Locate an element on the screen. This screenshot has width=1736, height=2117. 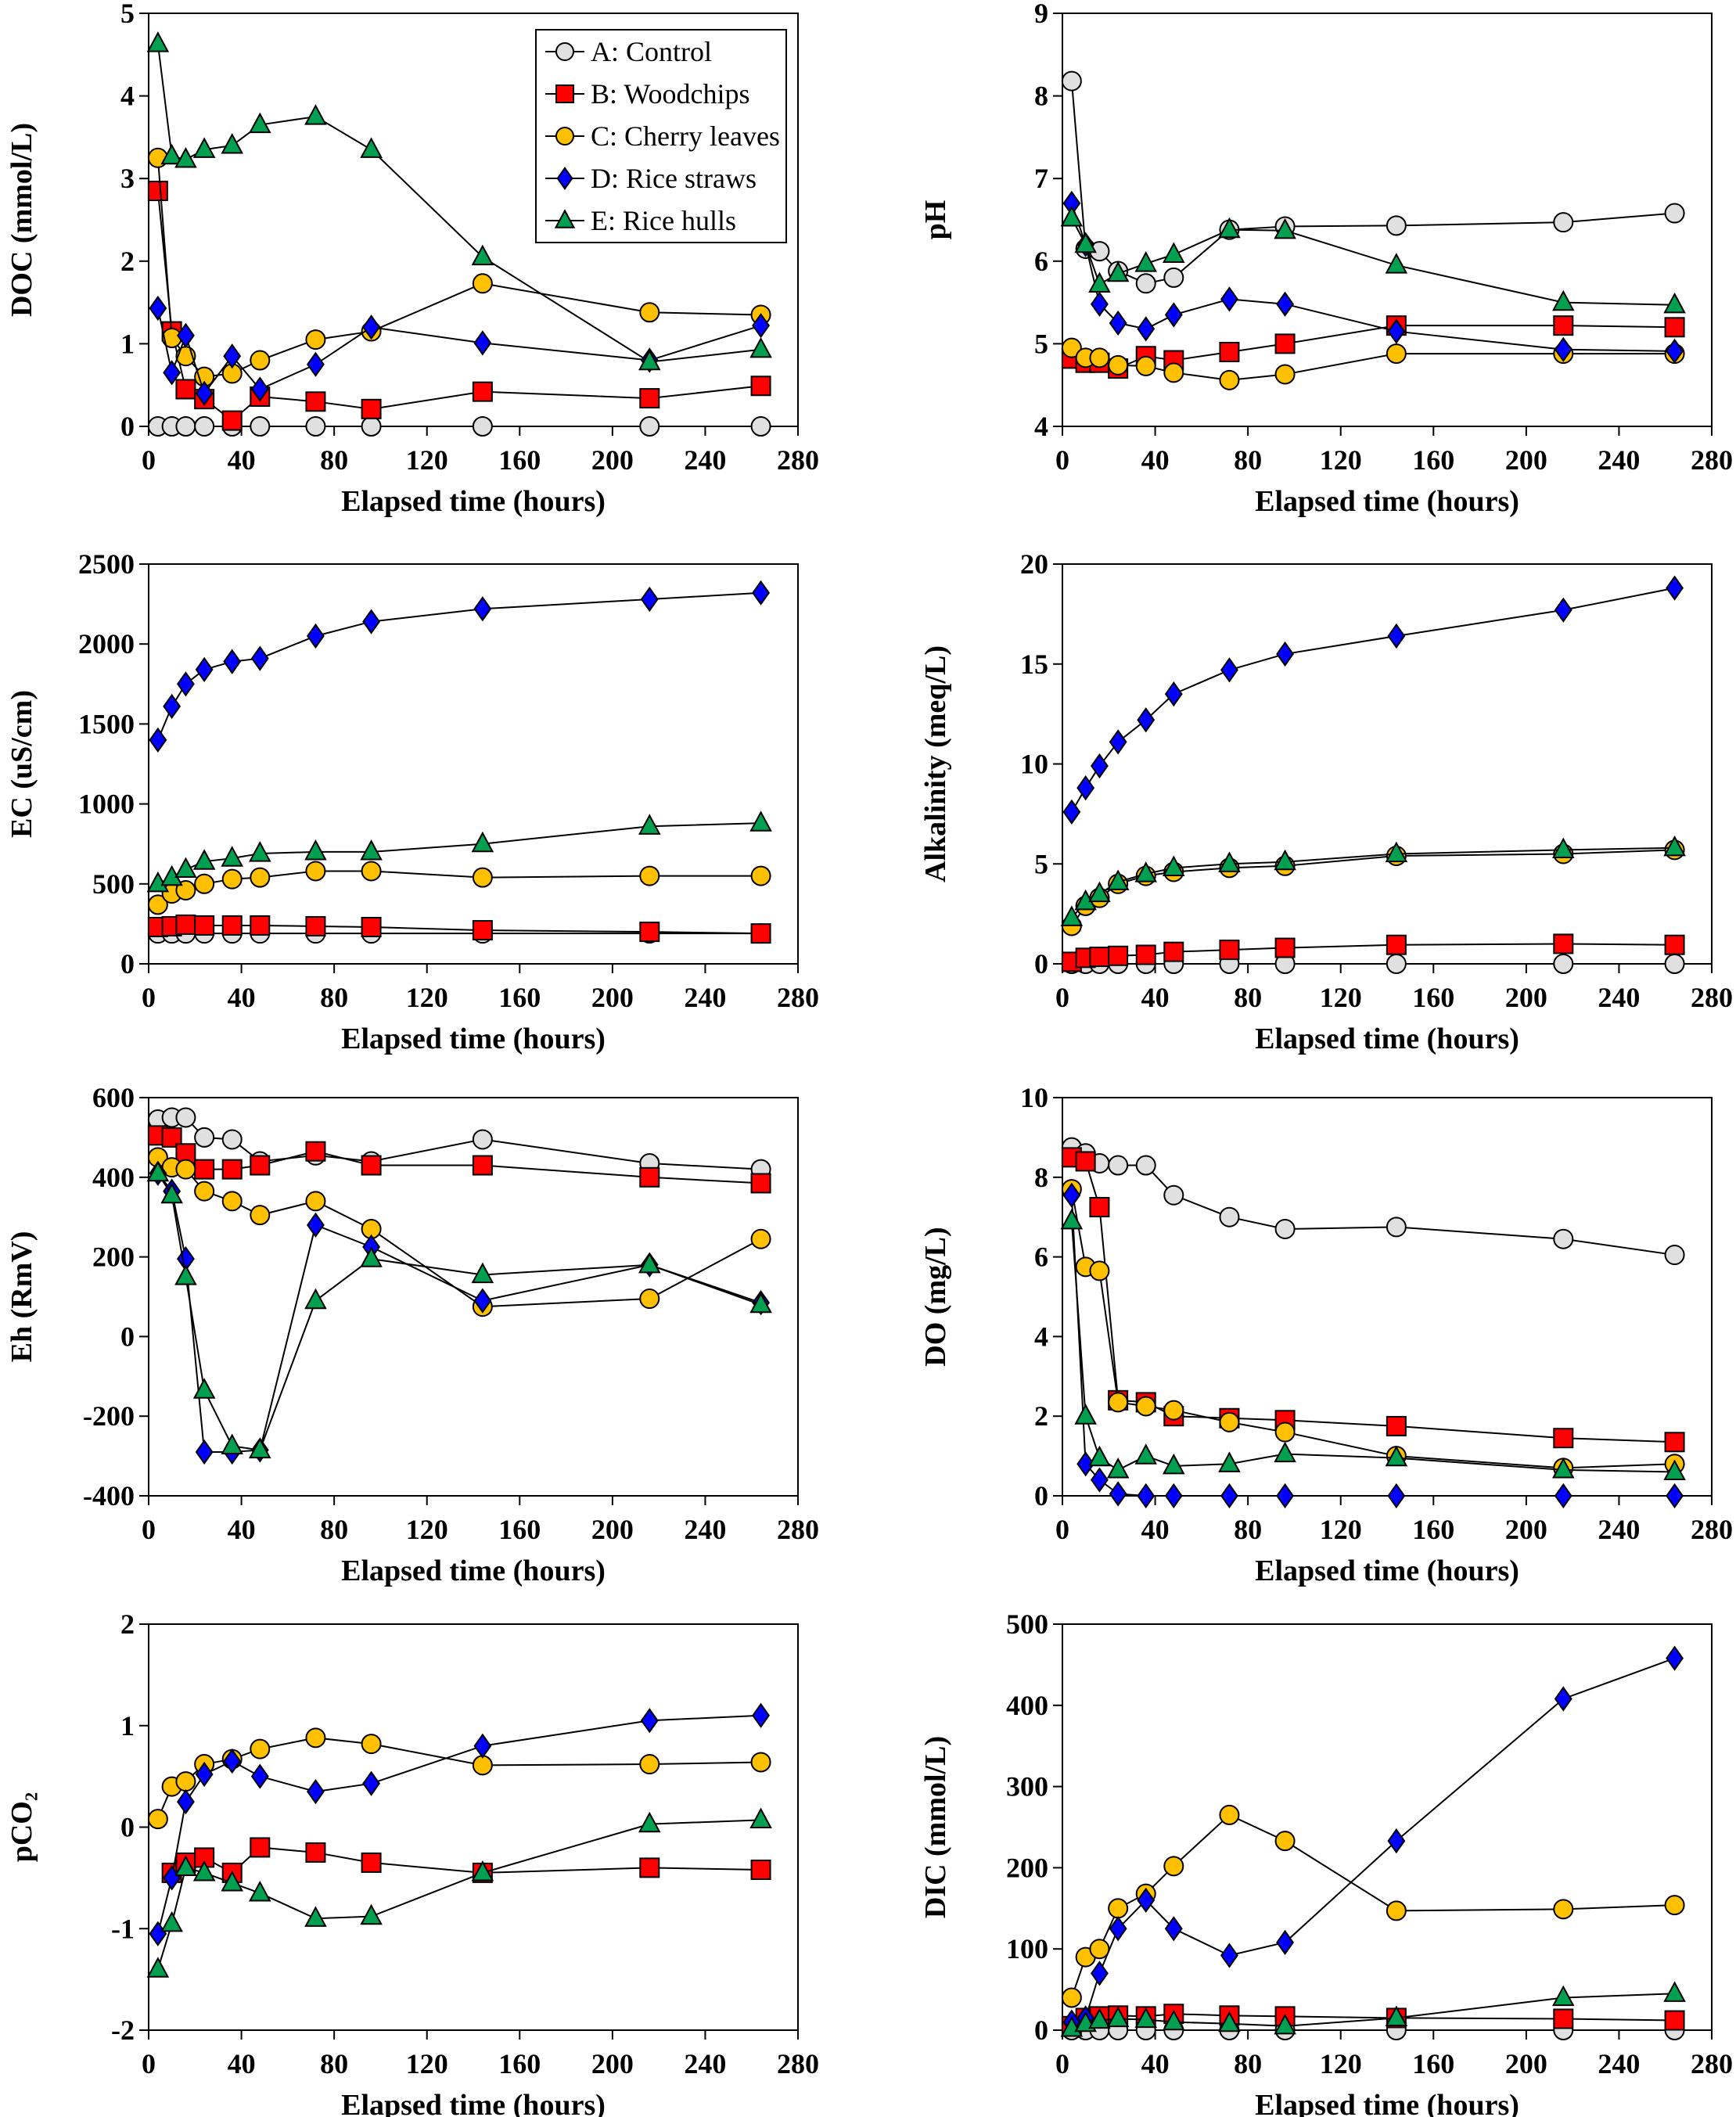
series-C is located at coordinates (1373, 887).